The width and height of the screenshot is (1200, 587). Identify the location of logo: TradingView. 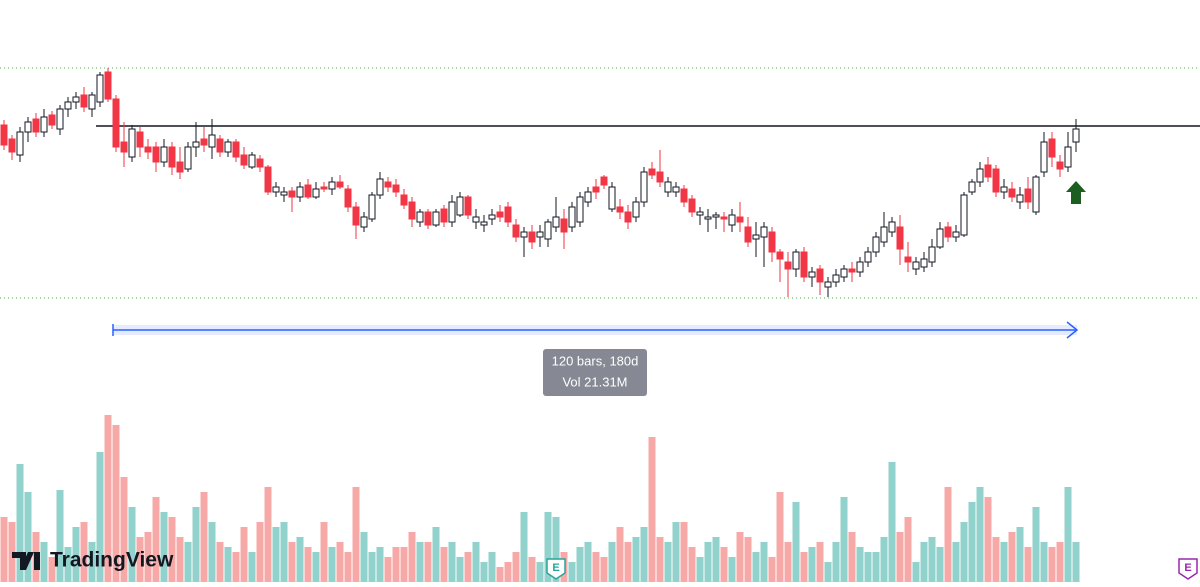
(93, 560).